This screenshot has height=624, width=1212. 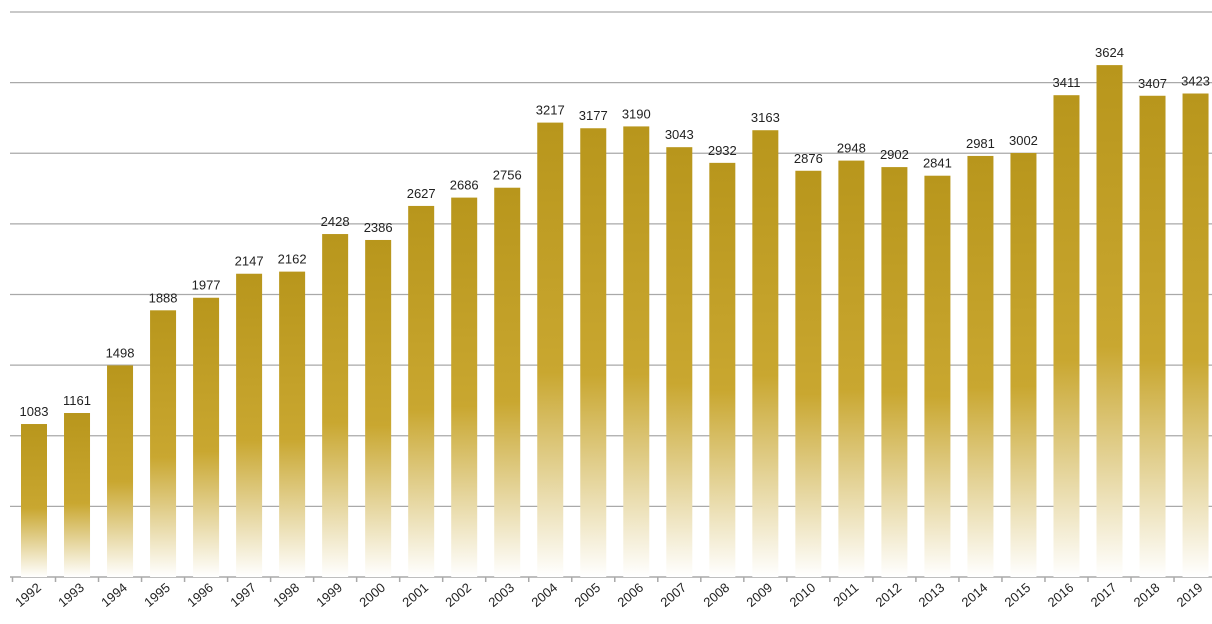 I want to click on data-label-1997: 2147, so click(x=249, y=261).